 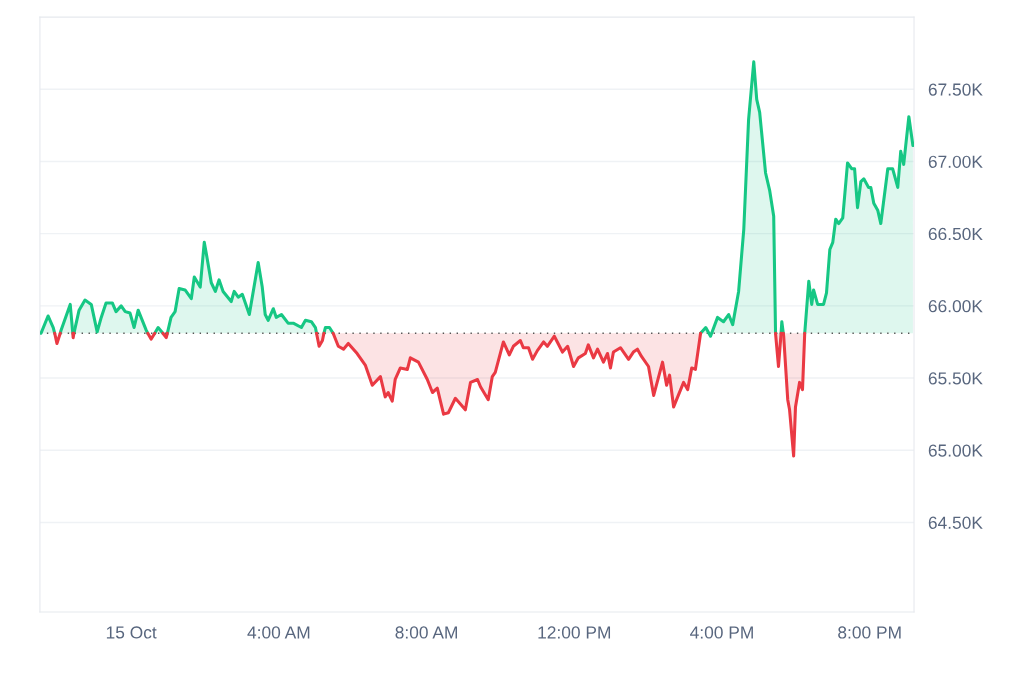 I want to click on y-tick-label: 66.50K, so click(x=955, y=234).